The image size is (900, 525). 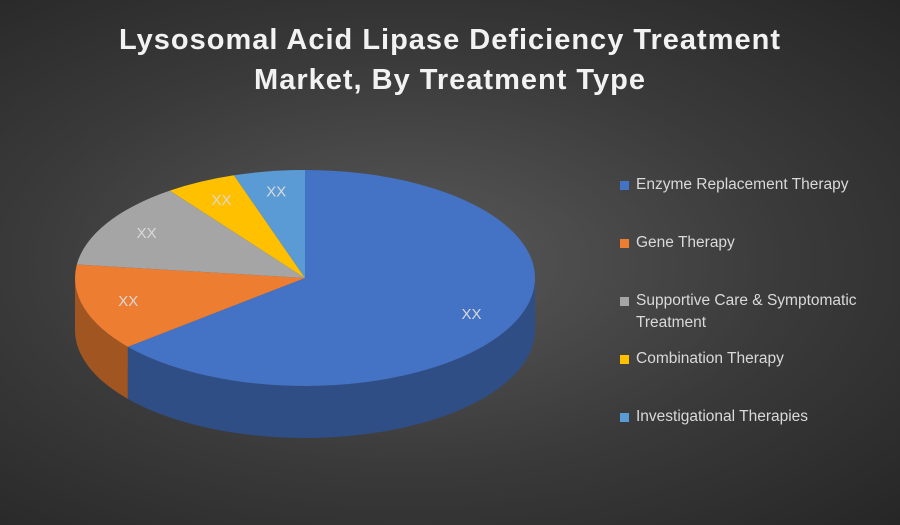 I want to click on legend-item: Investigational Therapies, so click(x=755, y=435).